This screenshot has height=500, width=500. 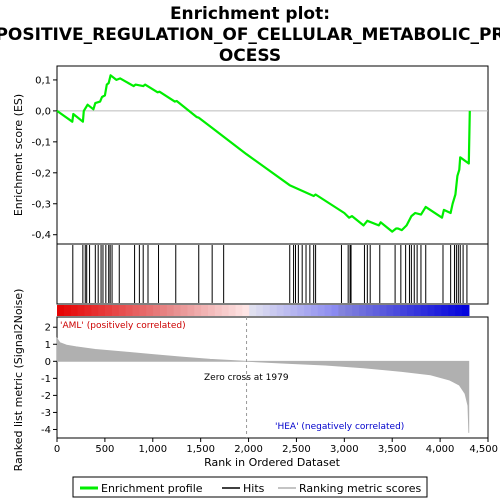 What do you see at coordinates (43, 80) in the screenshot?
I see `es-y-tick-label-0: 0,1` at bounding box center [43, 80].